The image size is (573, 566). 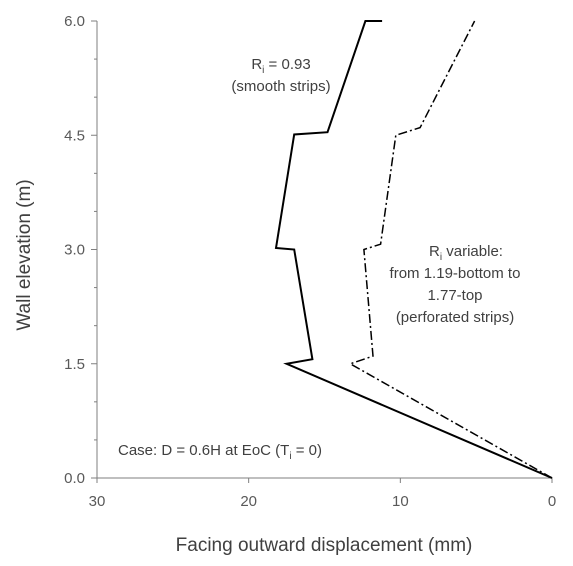 I want to click on x-tick-label: 0, so click(x=552, y=501).